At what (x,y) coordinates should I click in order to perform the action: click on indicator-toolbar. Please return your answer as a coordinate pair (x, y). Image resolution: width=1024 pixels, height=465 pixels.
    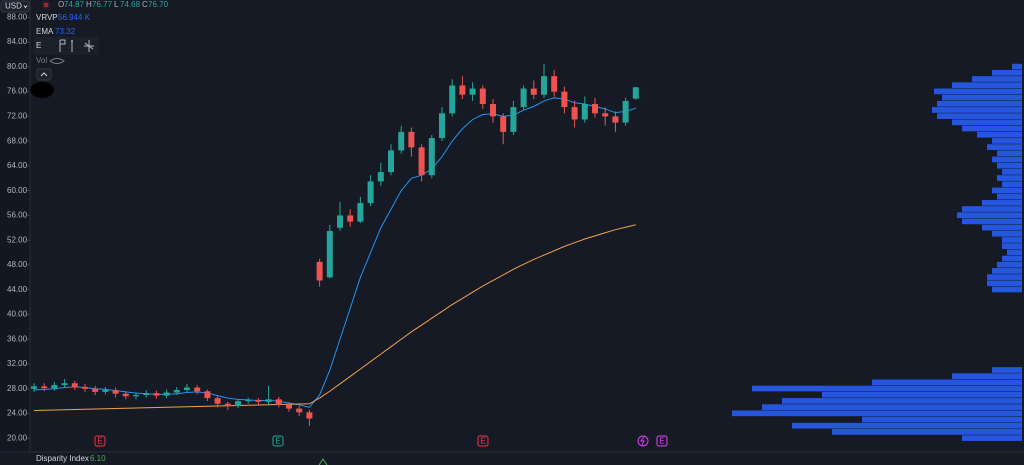
    Looking at the image, I should click on (66, 46).